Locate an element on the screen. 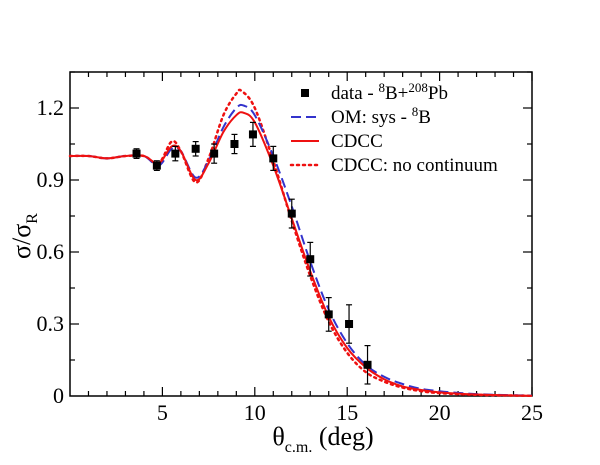 The height and width of the screenshot is (465, 600). legend-label-om: OM: sys - 8B is located at coordinates (381, 116).